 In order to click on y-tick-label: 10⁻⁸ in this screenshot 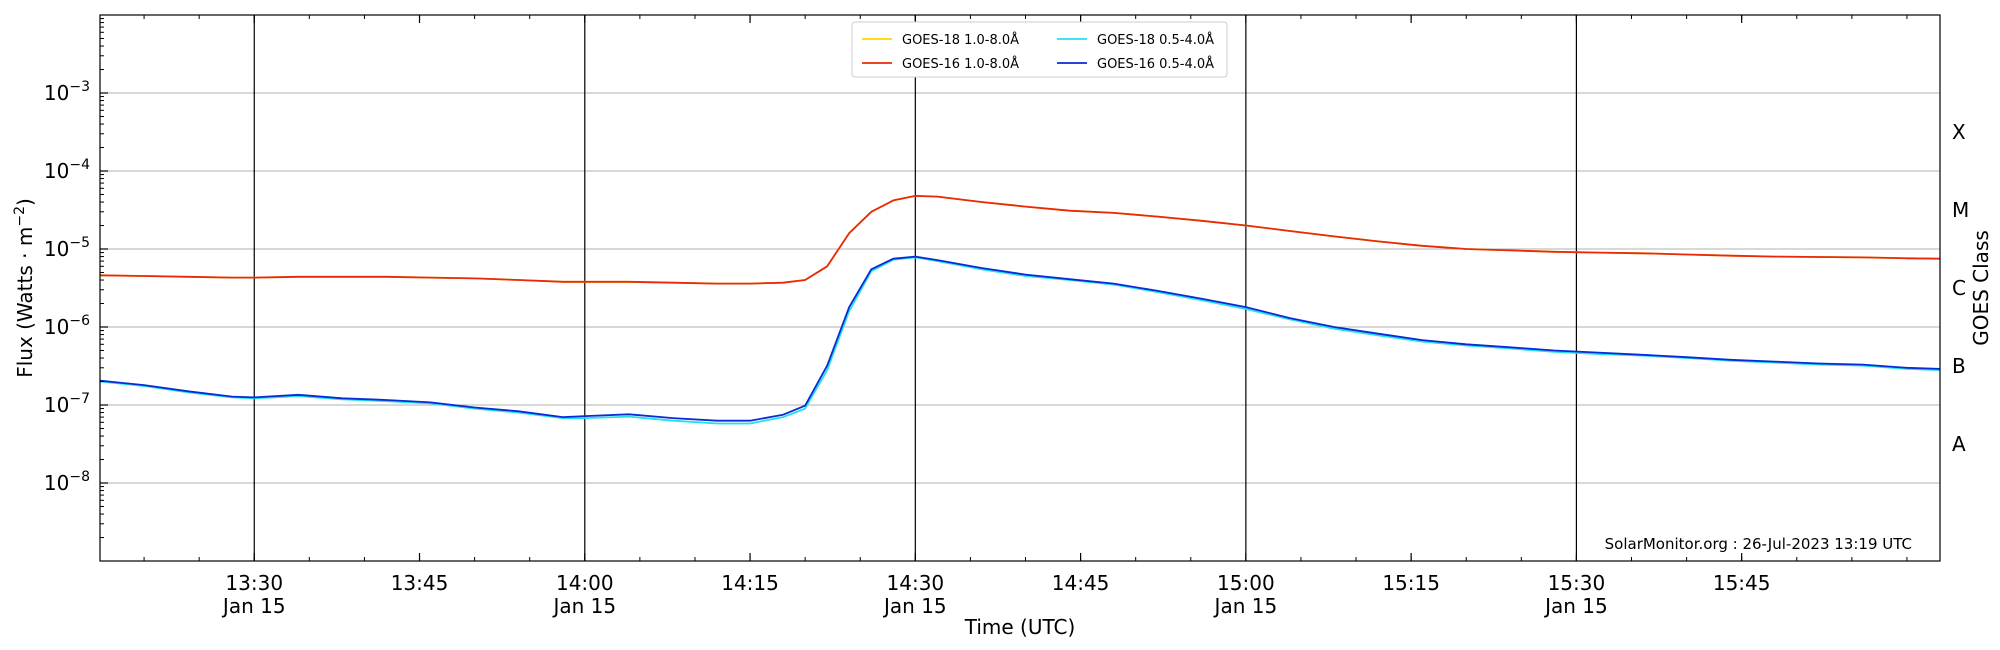, I will do `click(67, 482)`.